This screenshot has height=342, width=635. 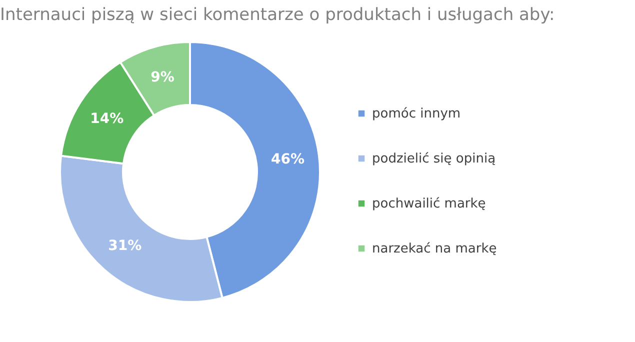 What do you see at coordinates (429, 204) in the screenshot?
I see `legend-label: pochwailić markę` at bounding box center [429, 204].